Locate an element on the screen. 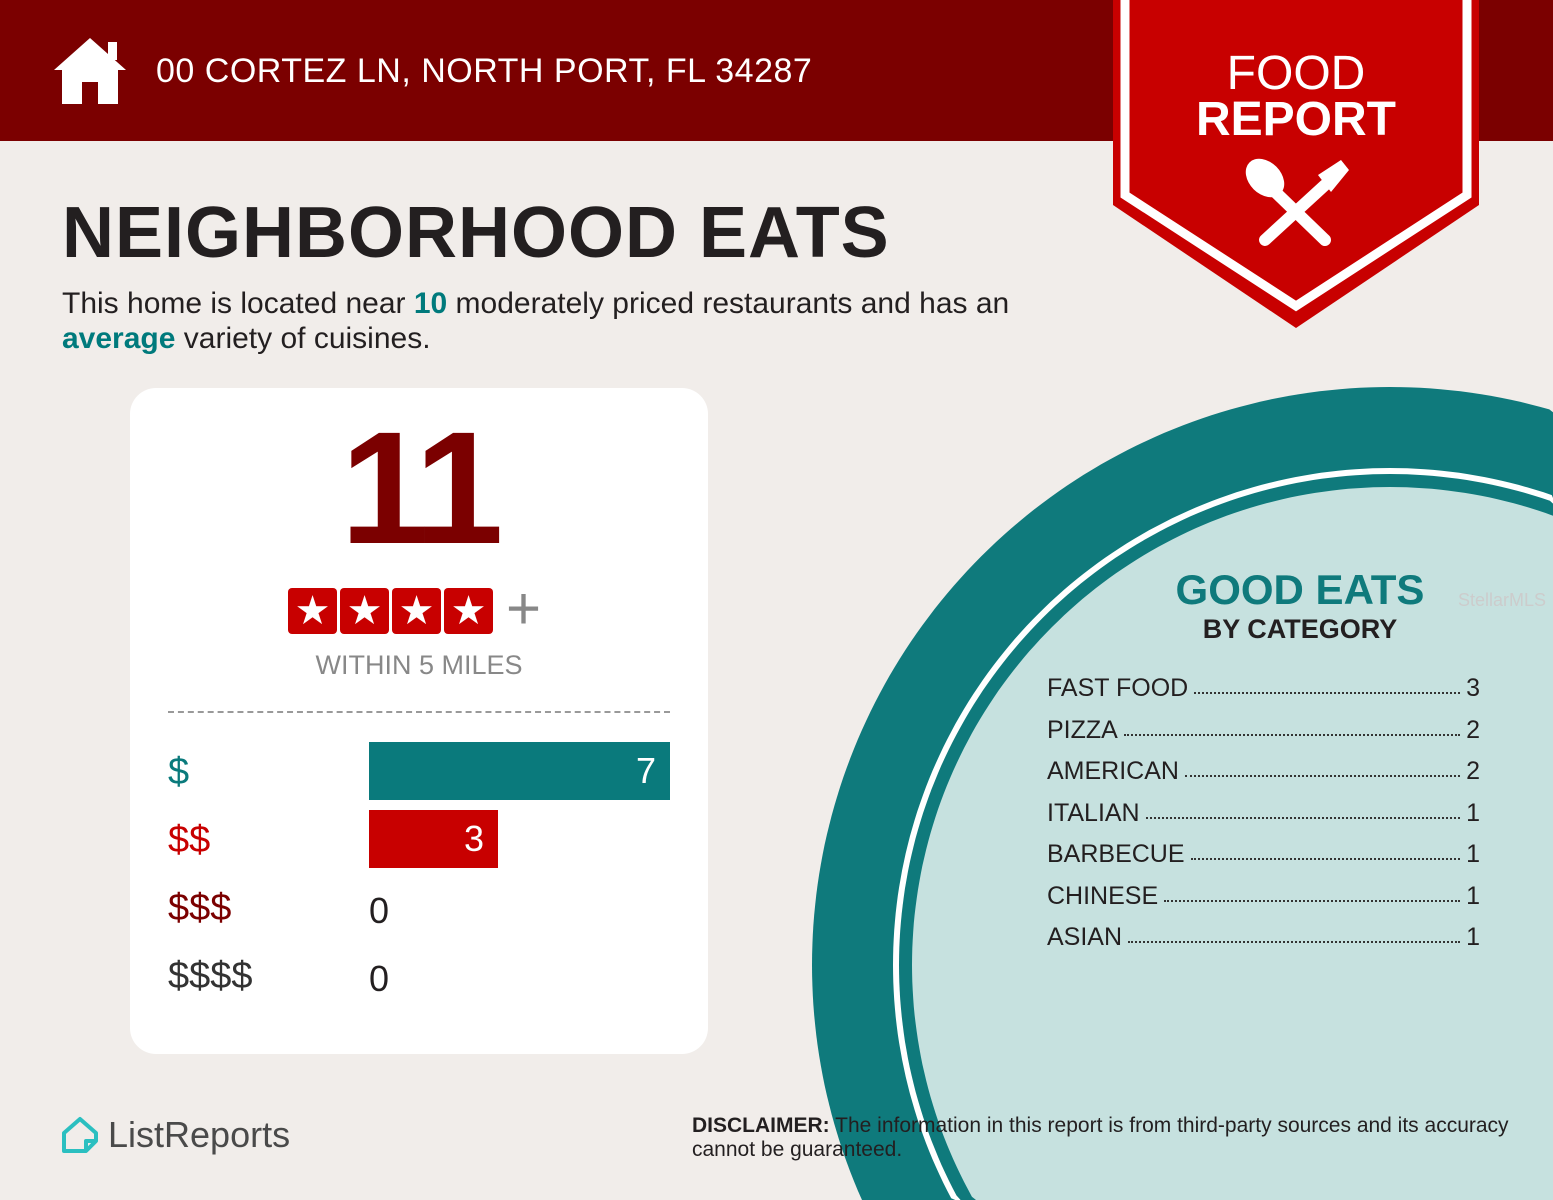 This screenshot has width=1553, height=1200. price-row: $7 is located at coordinates (419, 771).